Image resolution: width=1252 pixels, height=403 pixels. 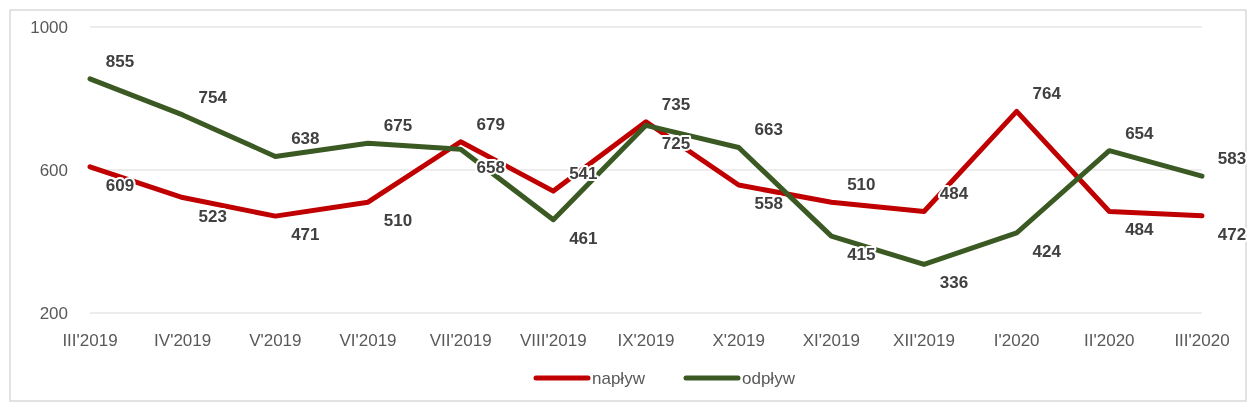 What do you see at coordinates (954, 283) in the screenshot?
I see `data-label: 336` at bounding box center [954, 283].